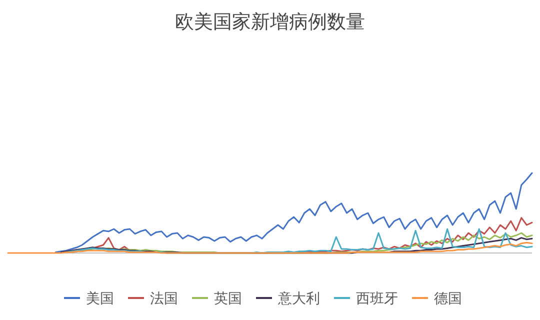  Describe the element at coordinates (228, 299) in the screenshot. I see `legend-label: 英国` at that location.